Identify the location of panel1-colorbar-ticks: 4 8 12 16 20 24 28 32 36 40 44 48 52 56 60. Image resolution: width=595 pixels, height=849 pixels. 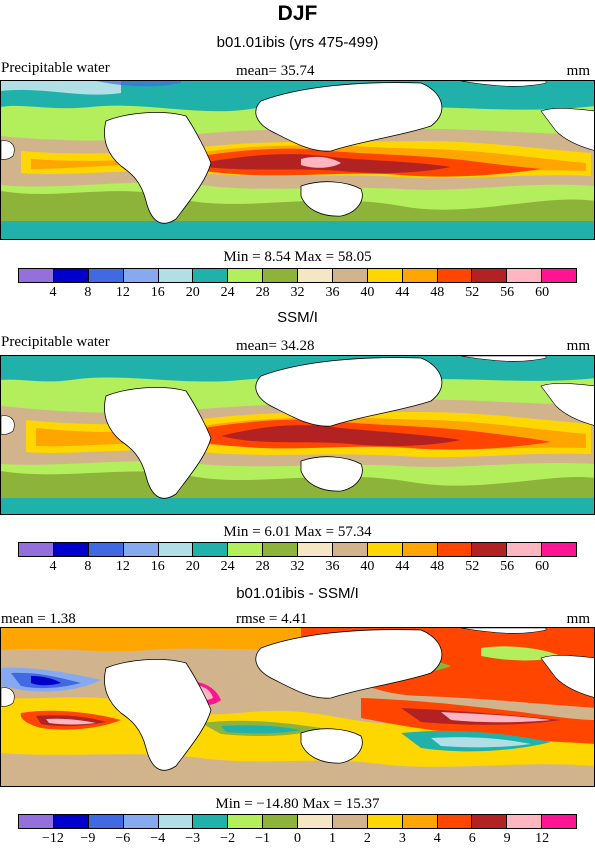
(297, 294).